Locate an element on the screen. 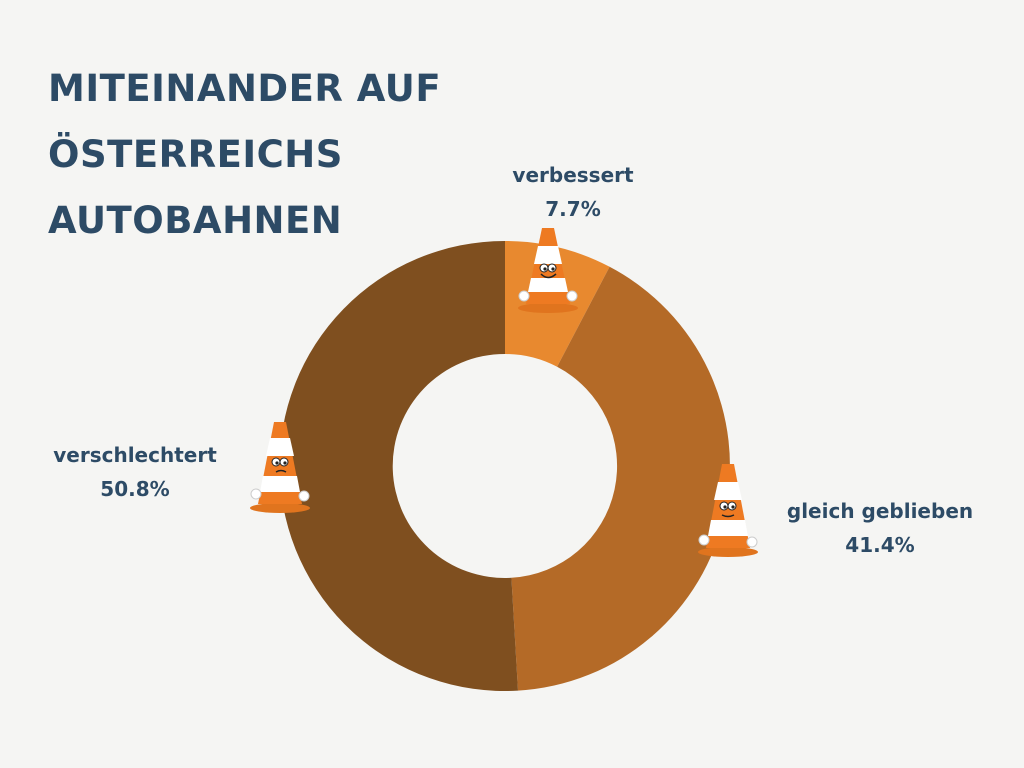 This screenshot has height=768, width=1024. title-line-1: MITEINANDER AUF is located at coordinates (245, 88).